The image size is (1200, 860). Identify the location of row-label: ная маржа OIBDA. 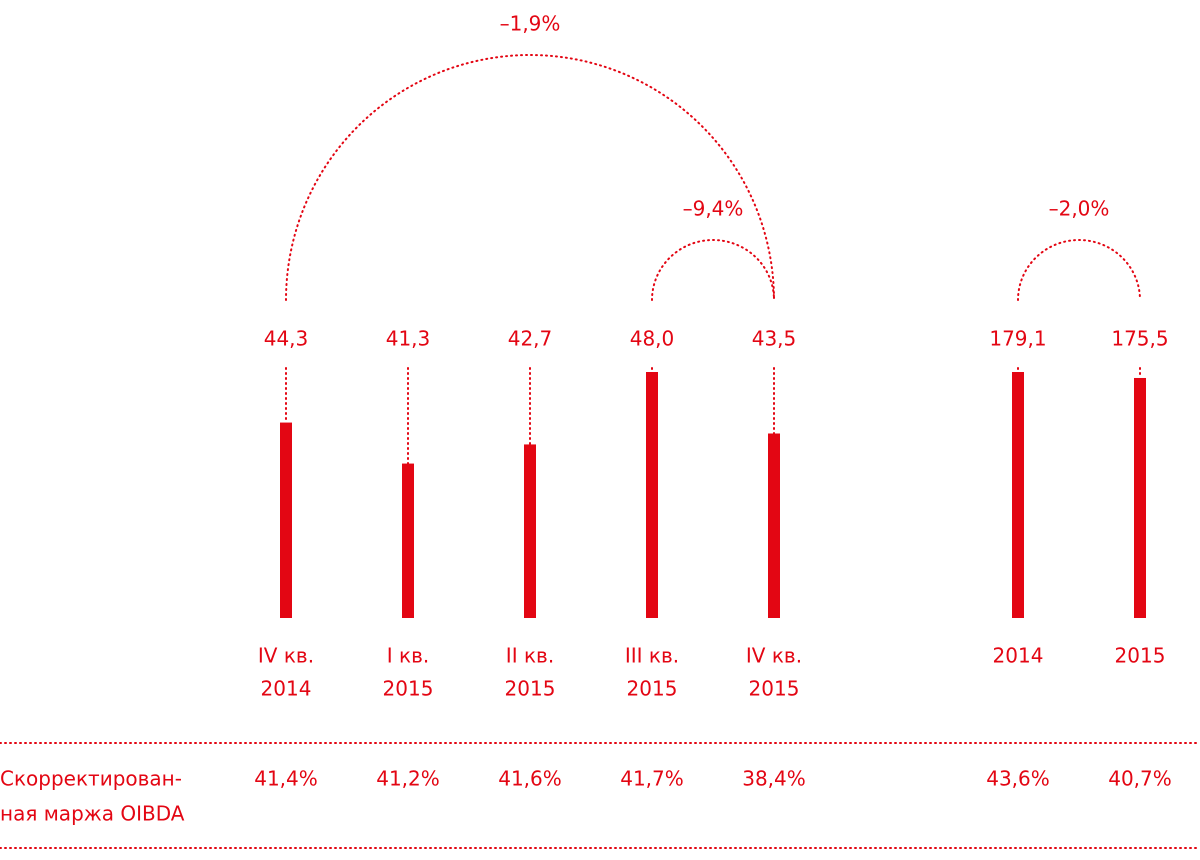
(92, 814).